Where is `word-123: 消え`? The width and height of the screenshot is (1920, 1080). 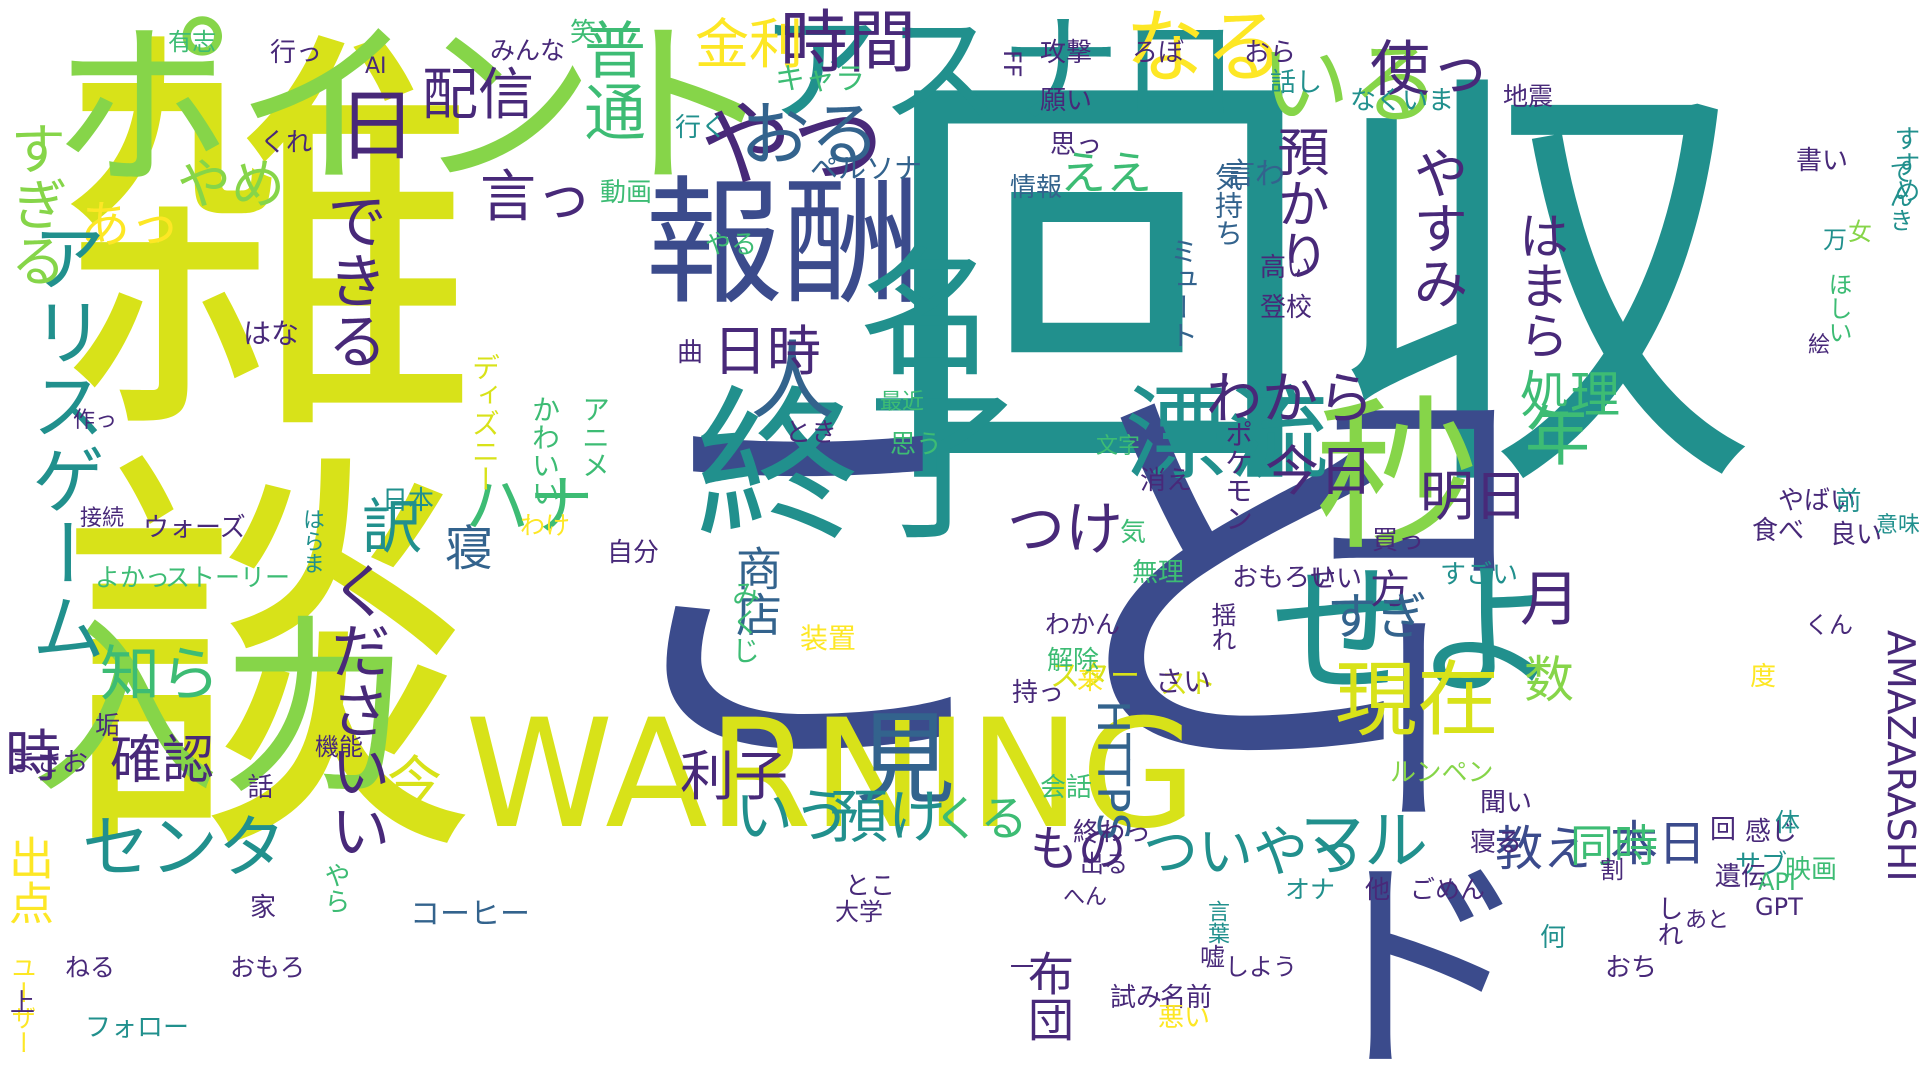 word-123: 消え is located at coordinates (1166, 481).